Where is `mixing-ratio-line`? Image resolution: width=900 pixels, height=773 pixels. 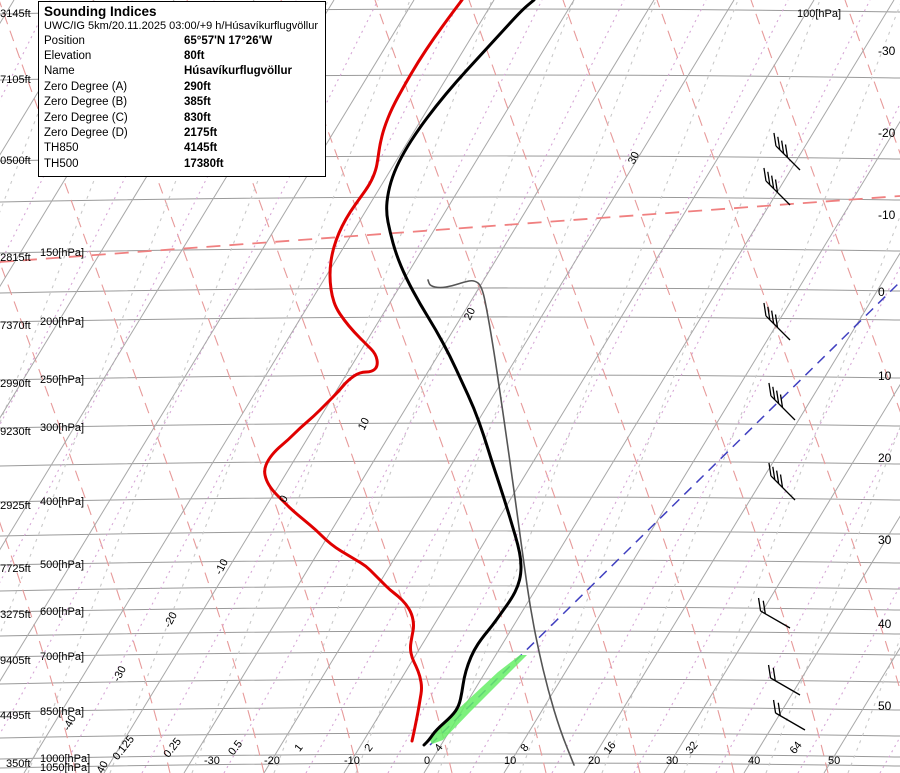
mixing-ratio-line is located at coordinates (832, 599).